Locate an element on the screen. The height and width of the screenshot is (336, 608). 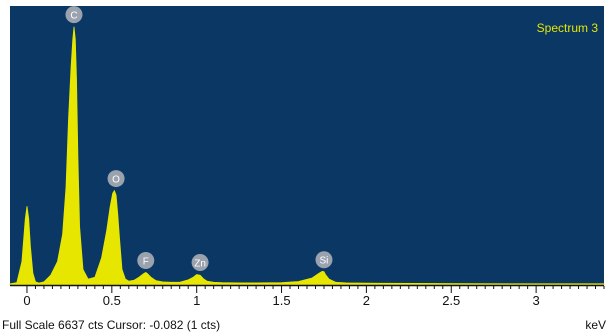
x-tick-label: 0 is located at coordinates (26, 300).